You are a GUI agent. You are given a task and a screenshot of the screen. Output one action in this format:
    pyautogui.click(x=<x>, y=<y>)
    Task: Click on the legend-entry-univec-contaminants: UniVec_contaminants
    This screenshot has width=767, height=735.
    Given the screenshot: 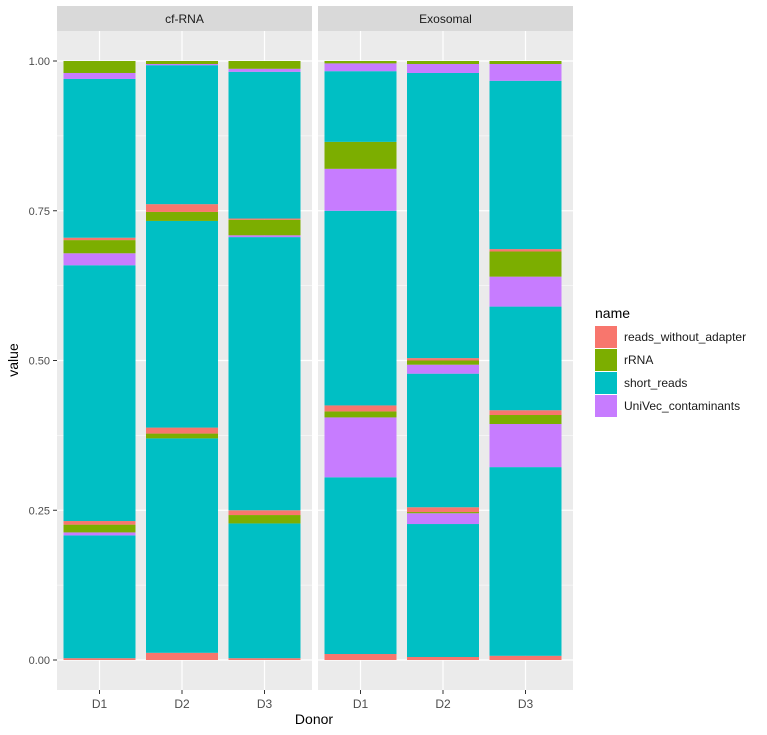 What is the action you would take?
    pyautogui.click(x=667, y=406)
    